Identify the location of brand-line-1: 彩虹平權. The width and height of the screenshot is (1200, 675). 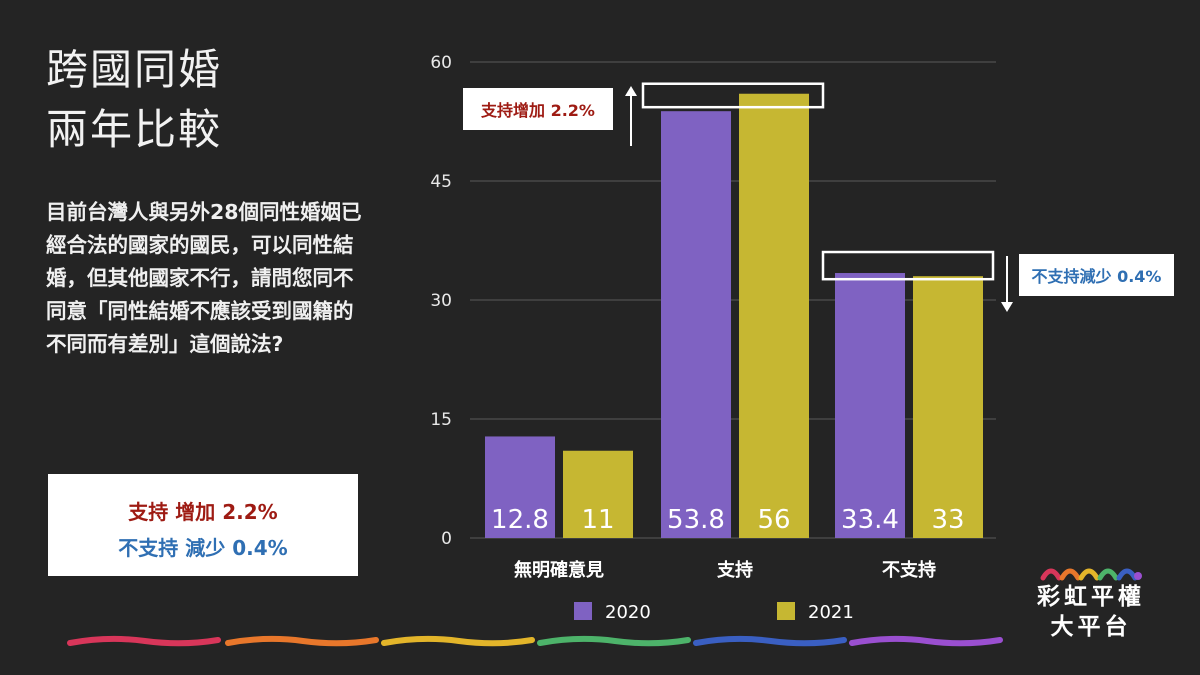
(1091, 597).